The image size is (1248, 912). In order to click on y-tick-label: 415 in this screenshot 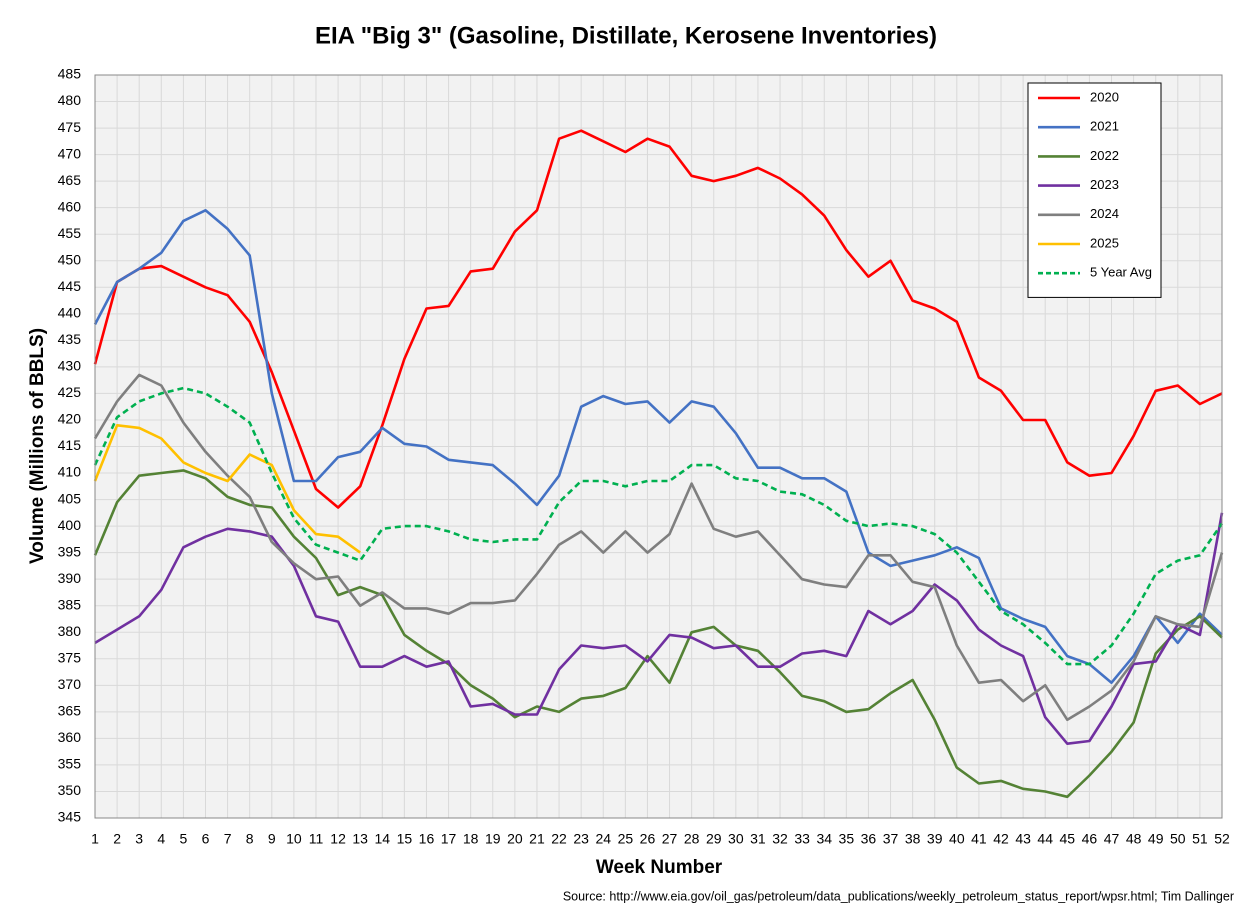, I will do `click(70, 445)`.